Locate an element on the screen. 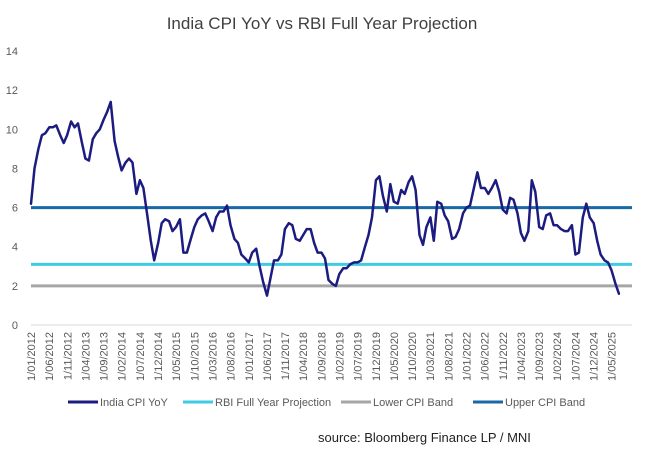 The width and height of the screenshot is (660, 475). y-tick-label: 2 is located at coordinates (15, 287).